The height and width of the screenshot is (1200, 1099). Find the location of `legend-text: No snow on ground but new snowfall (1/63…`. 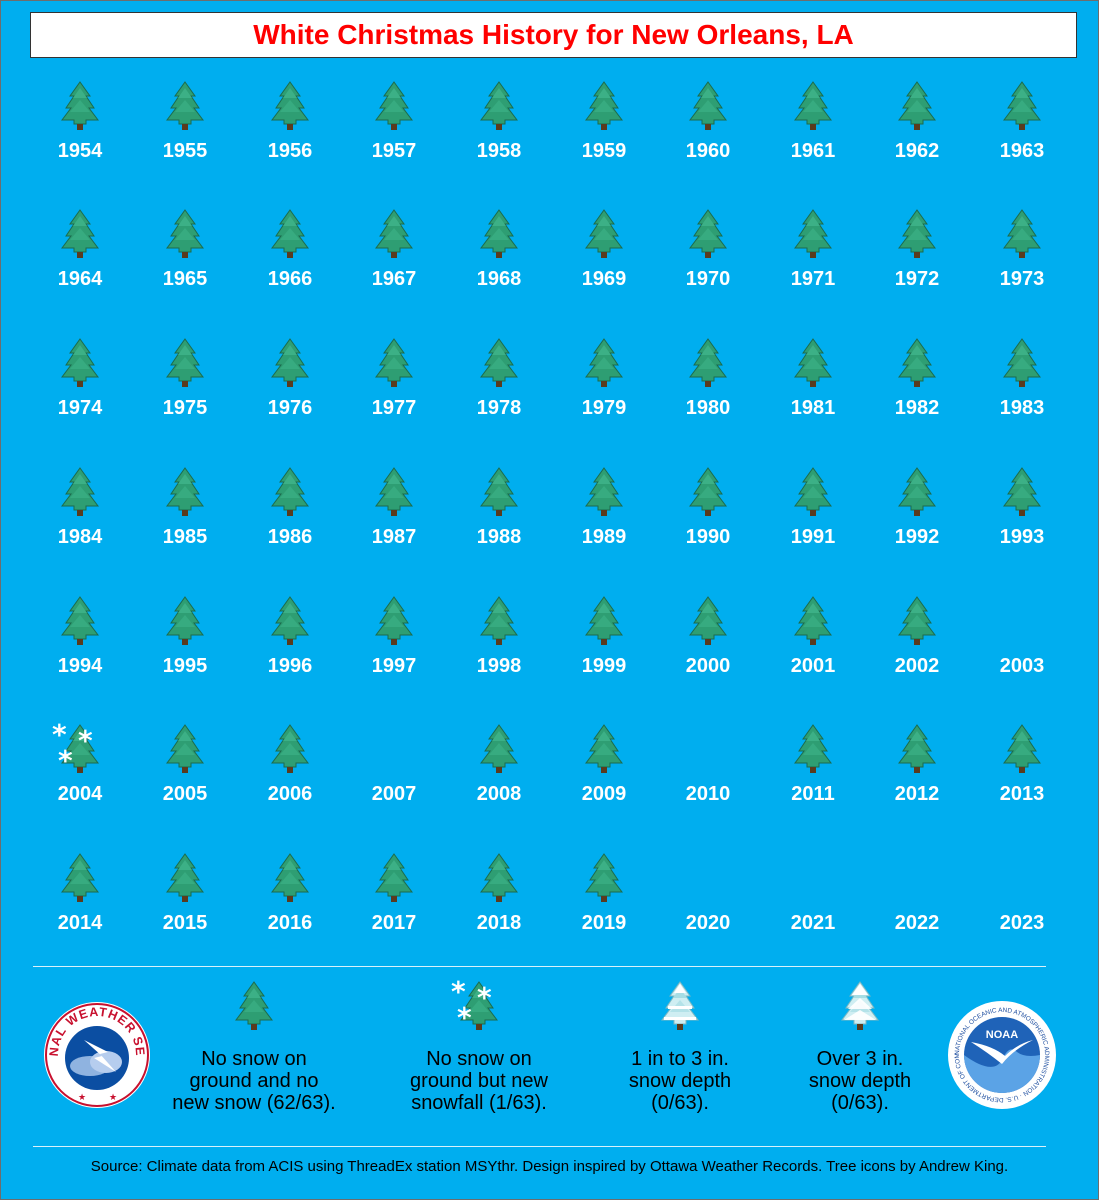

legend-text: No snow on ground but new snowfall (1/63… is located at coordinates (479, 1081).